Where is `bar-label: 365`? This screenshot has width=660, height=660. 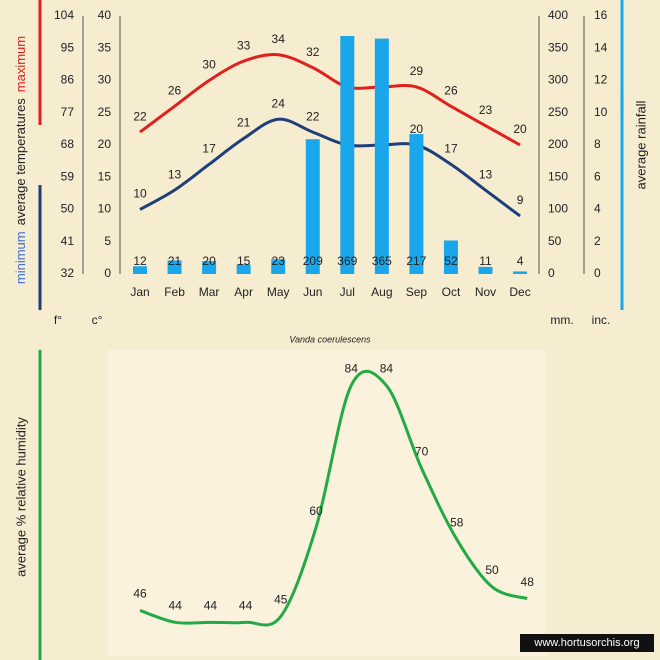
bar-label: 365 is located at coordinates (382, 261).